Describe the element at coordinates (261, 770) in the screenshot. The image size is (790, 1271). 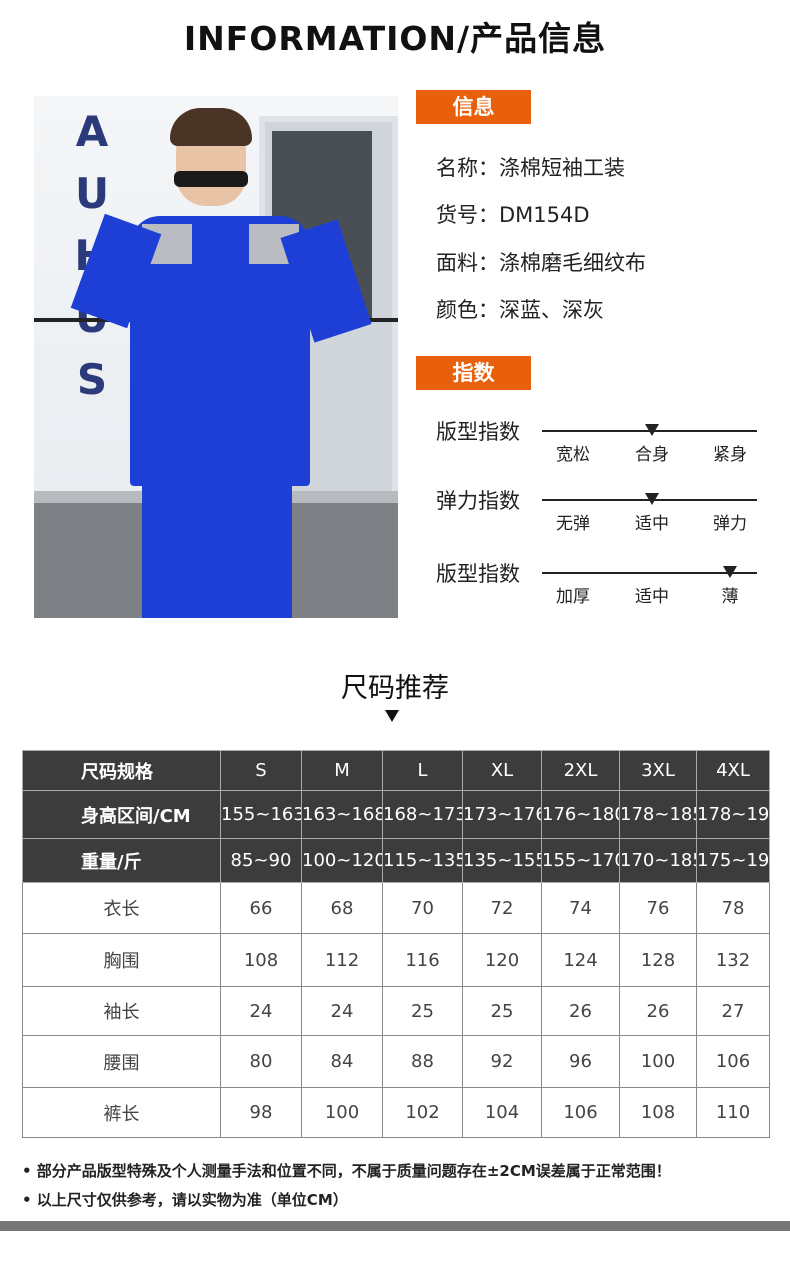
I see `table-cell: S` at that location.